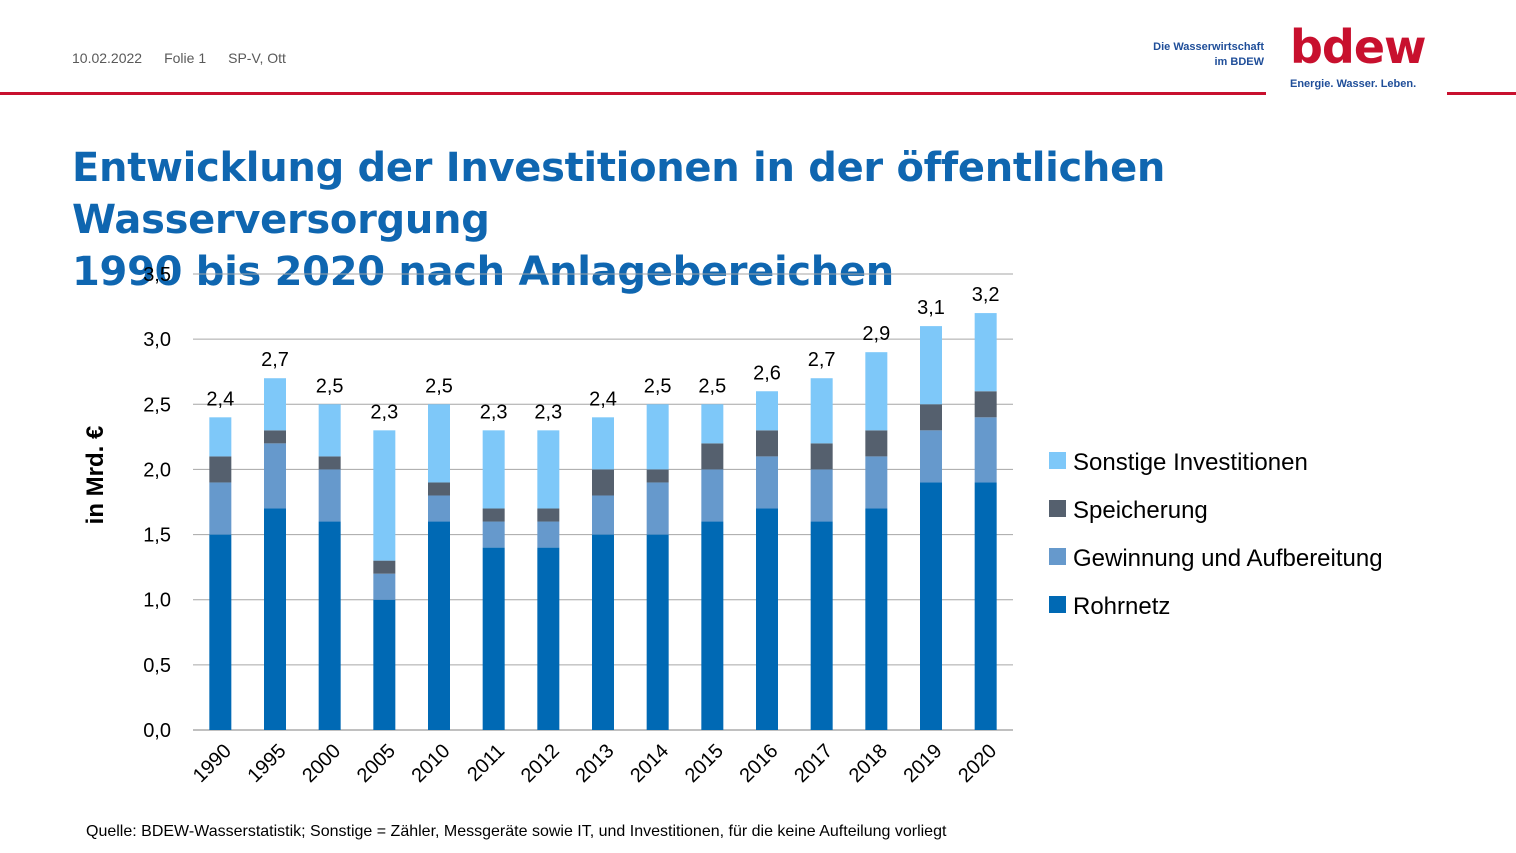 This screenshot has height=853, width=1516. What do you see at coordinates (486, 763) in the screenshot?
I see `x-tick-label: 2011` at bounding box center [486, 763].